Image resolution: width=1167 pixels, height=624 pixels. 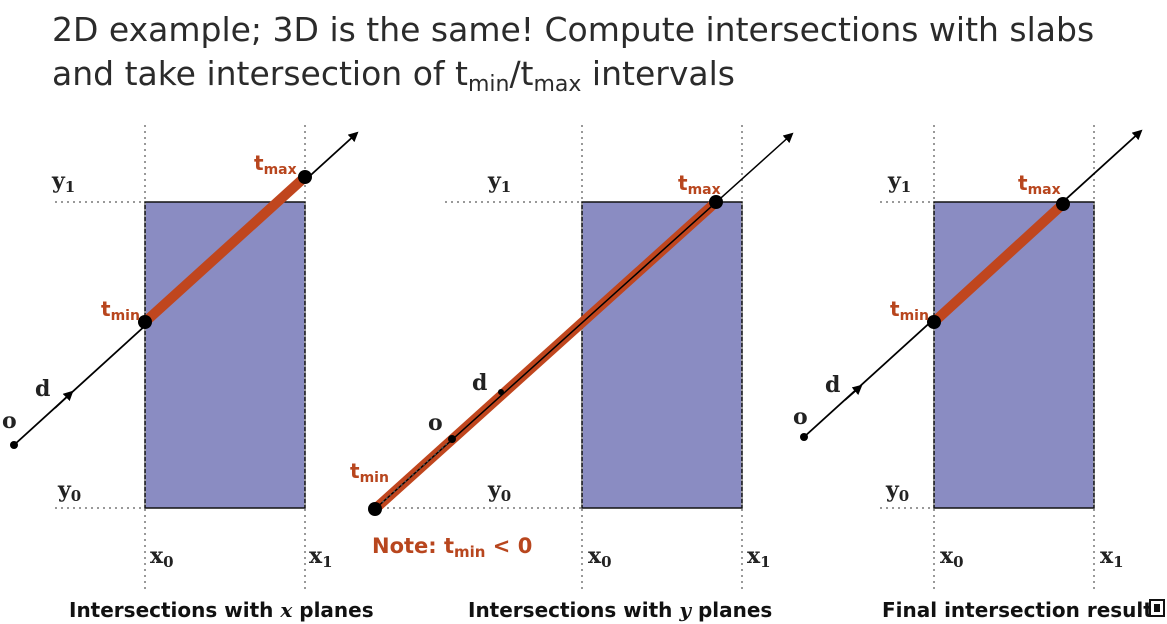 What do you see at coordinates (413, 474) in the screenshot?
I see `ray-backward-dotted` at bounding box center [413, 474].